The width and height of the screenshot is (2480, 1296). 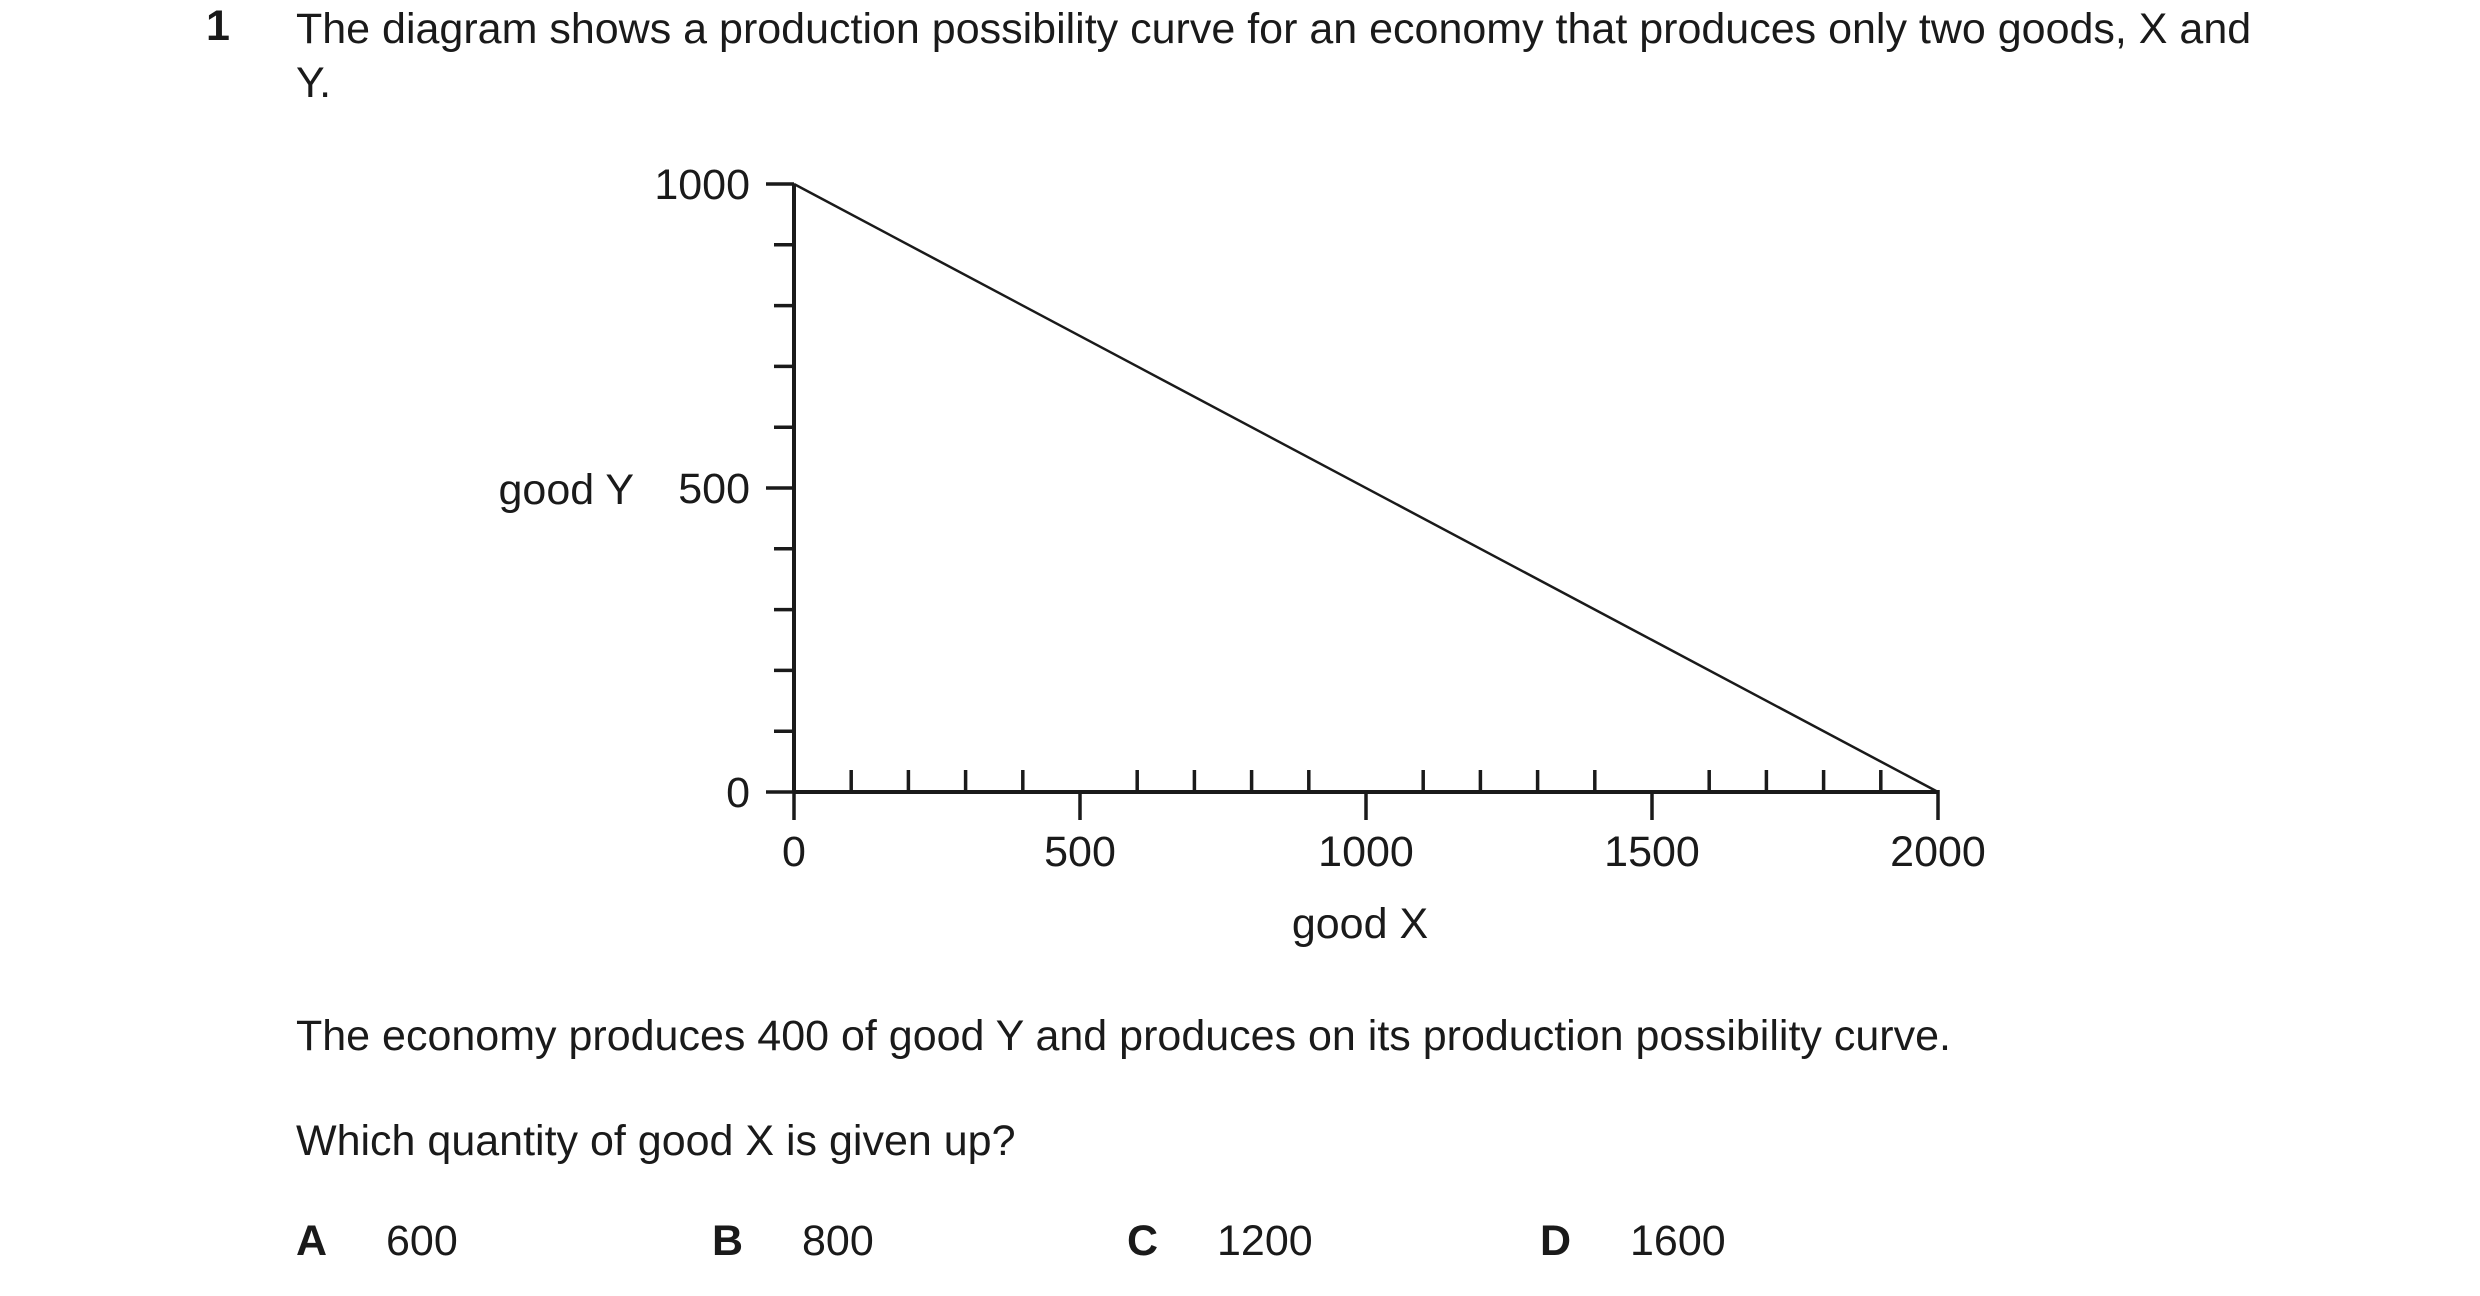 I want to click on option-value: 1200, so click(x=1265, y=1241).